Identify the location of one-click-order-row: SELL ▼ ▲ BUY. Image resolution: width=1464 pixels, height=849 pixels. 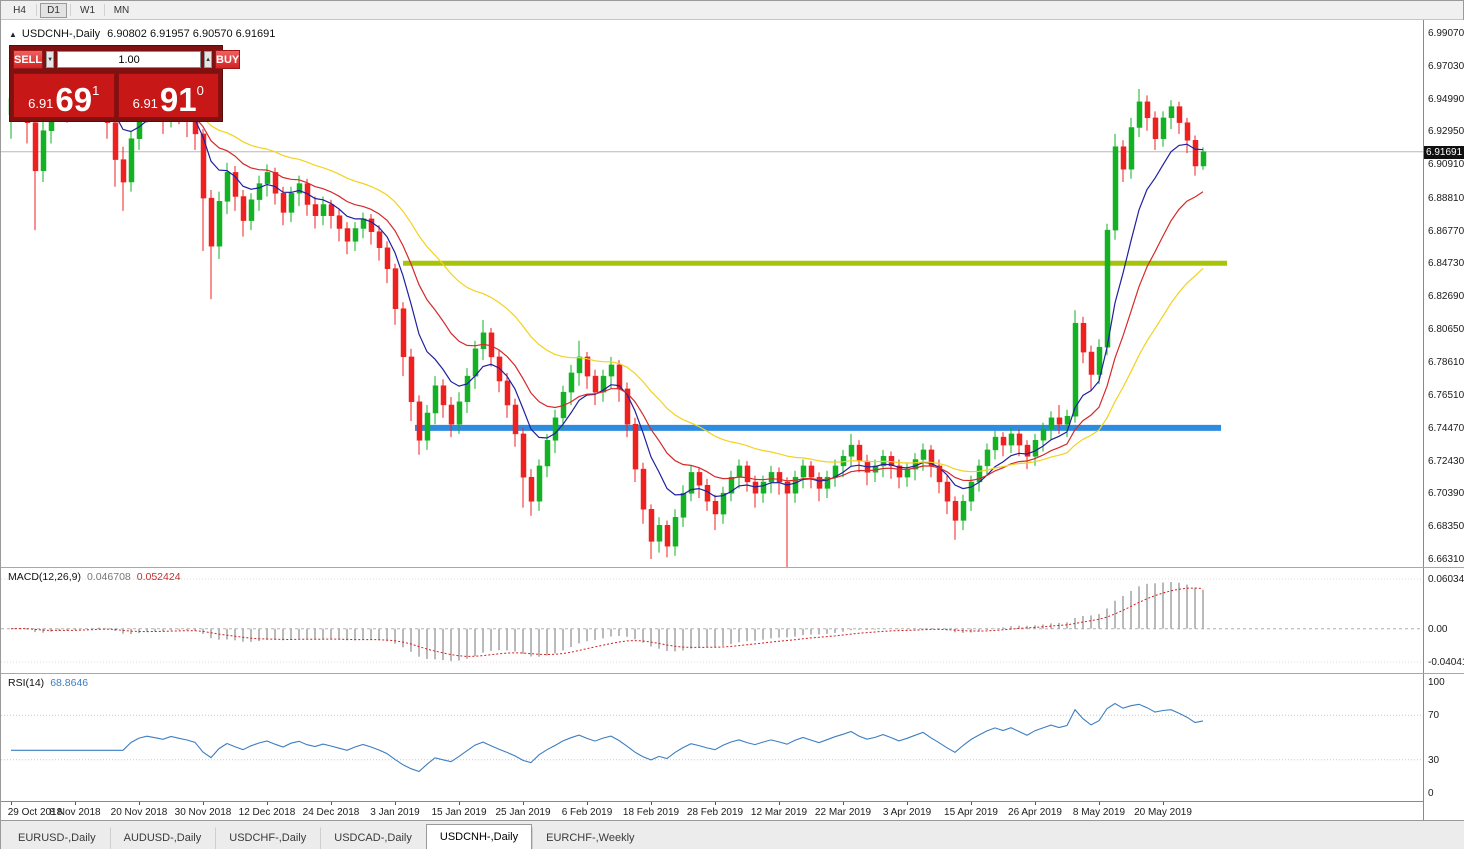
(127, 59).